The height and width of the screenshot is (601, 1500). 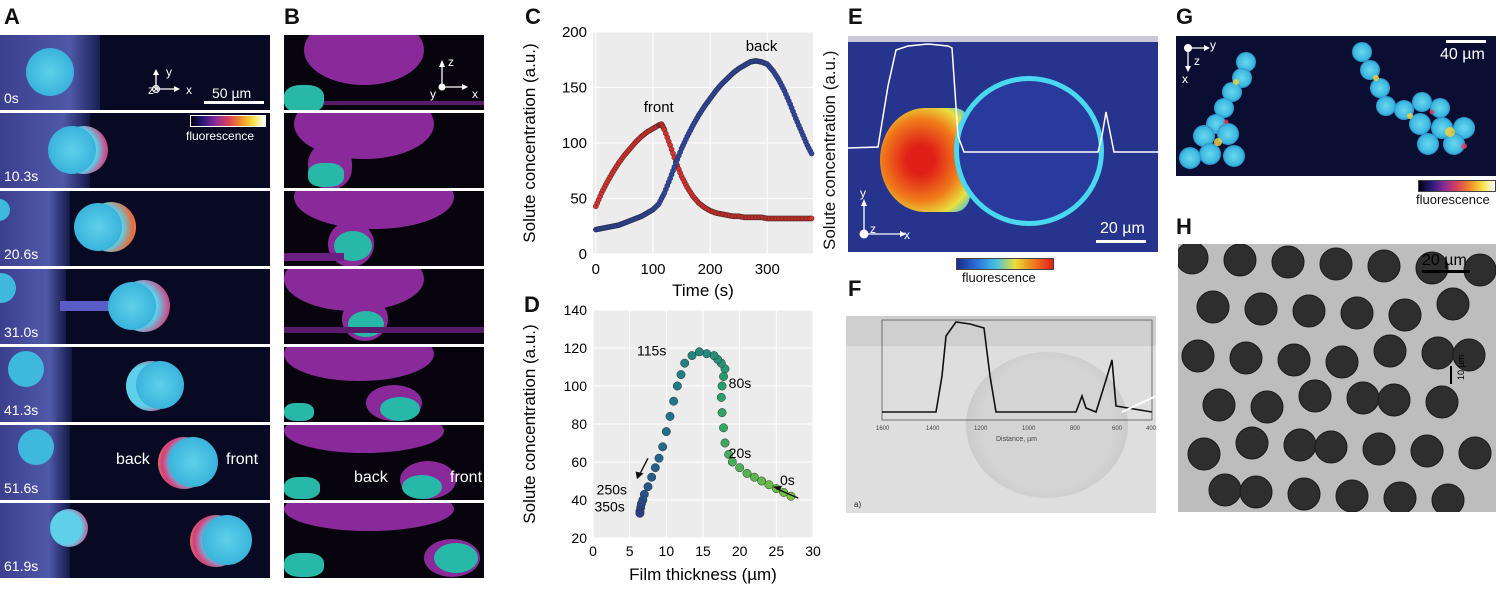 What do you see at coordinates (609, 506) in the screenshot?
I see `annotation-350s: 350s` at bounding box center [609, 506].